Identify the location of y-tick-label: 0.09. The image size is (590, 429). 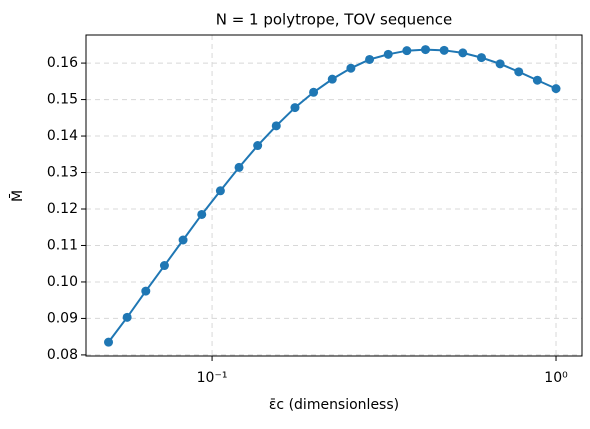
(62, 318).